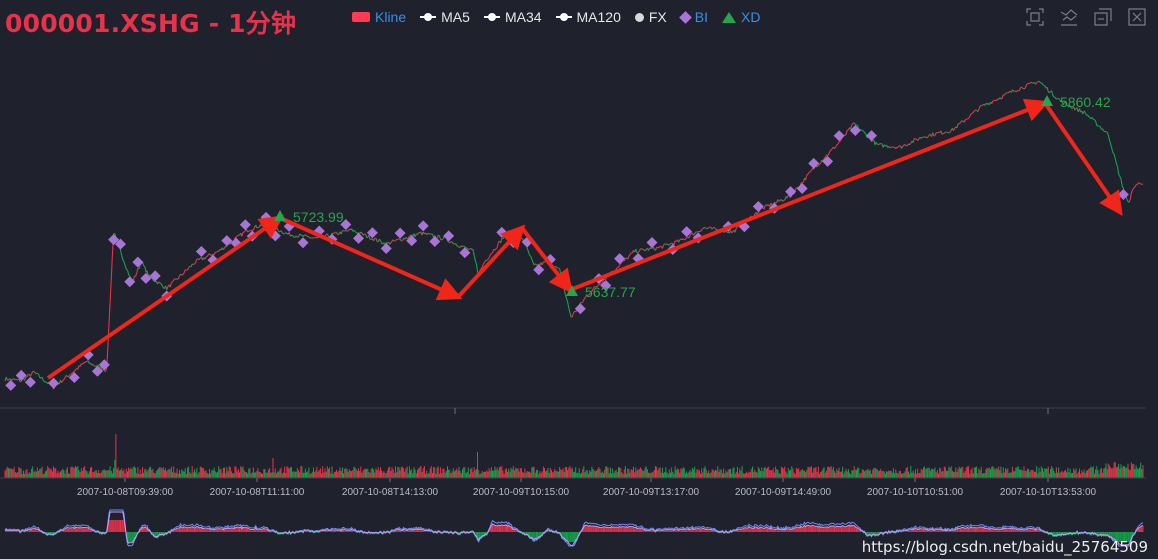 This screenshot has height=559, width=1158. Describe the element at coordinates (361, 17) in the screenshot. I see `legend-kline-swatch` at that location.